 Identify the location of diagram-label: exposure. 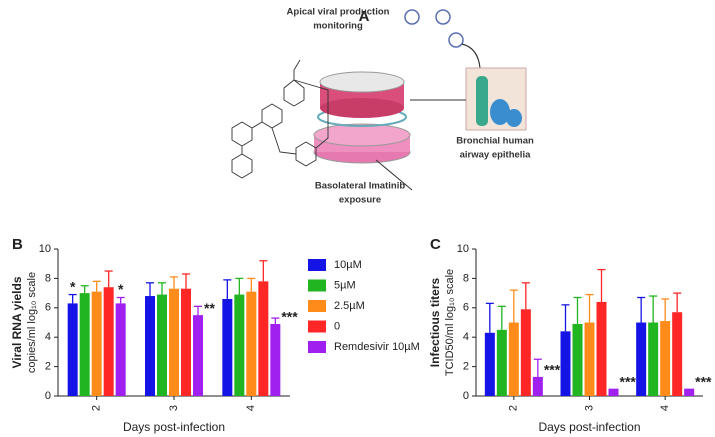
(360, 200).